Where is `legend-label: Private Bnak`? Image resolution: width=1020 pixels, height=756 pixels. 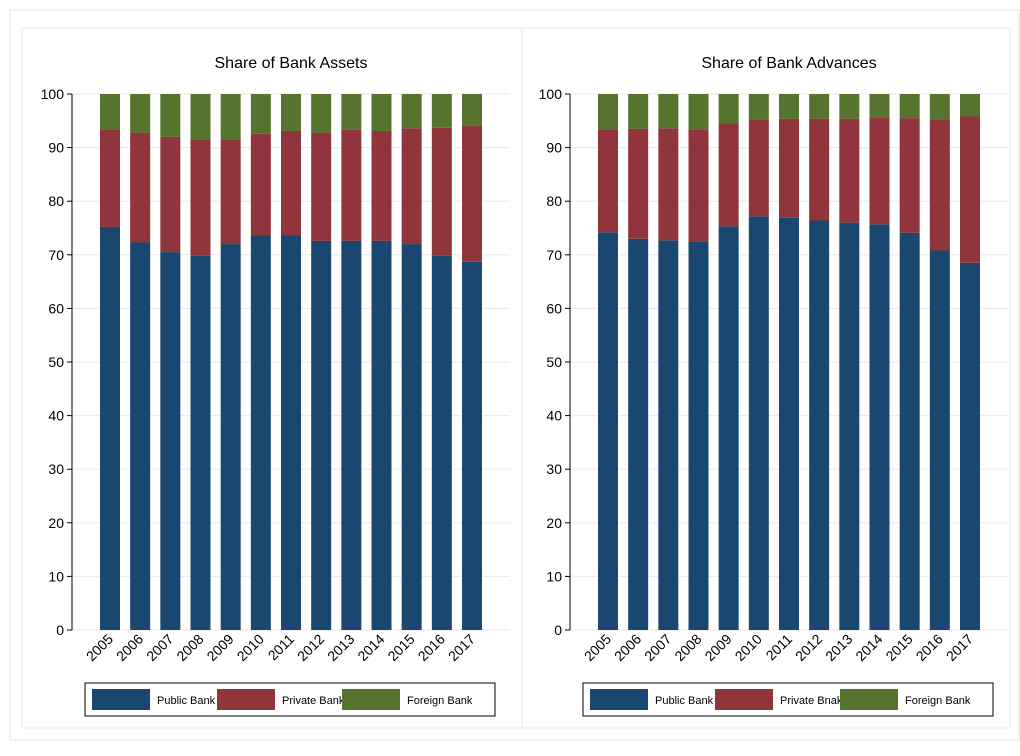 legend-label: Private Bnak is located at coordinates (811, 701).